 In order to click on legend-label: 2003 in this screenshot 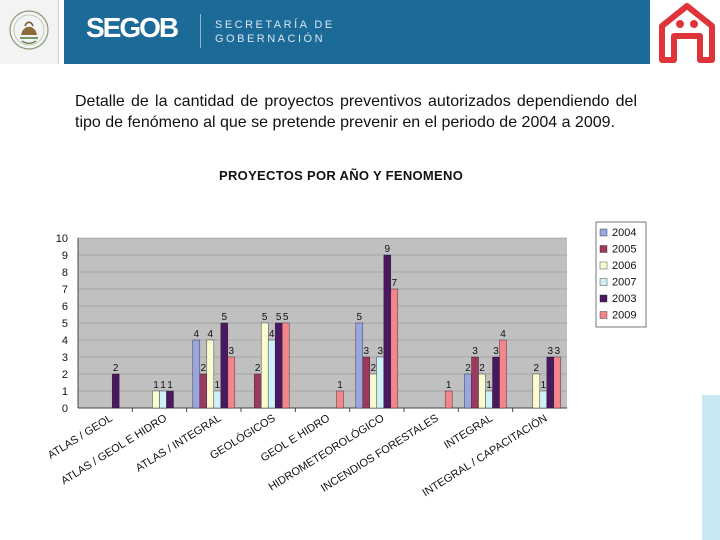, I will do `click(624, 299)`.